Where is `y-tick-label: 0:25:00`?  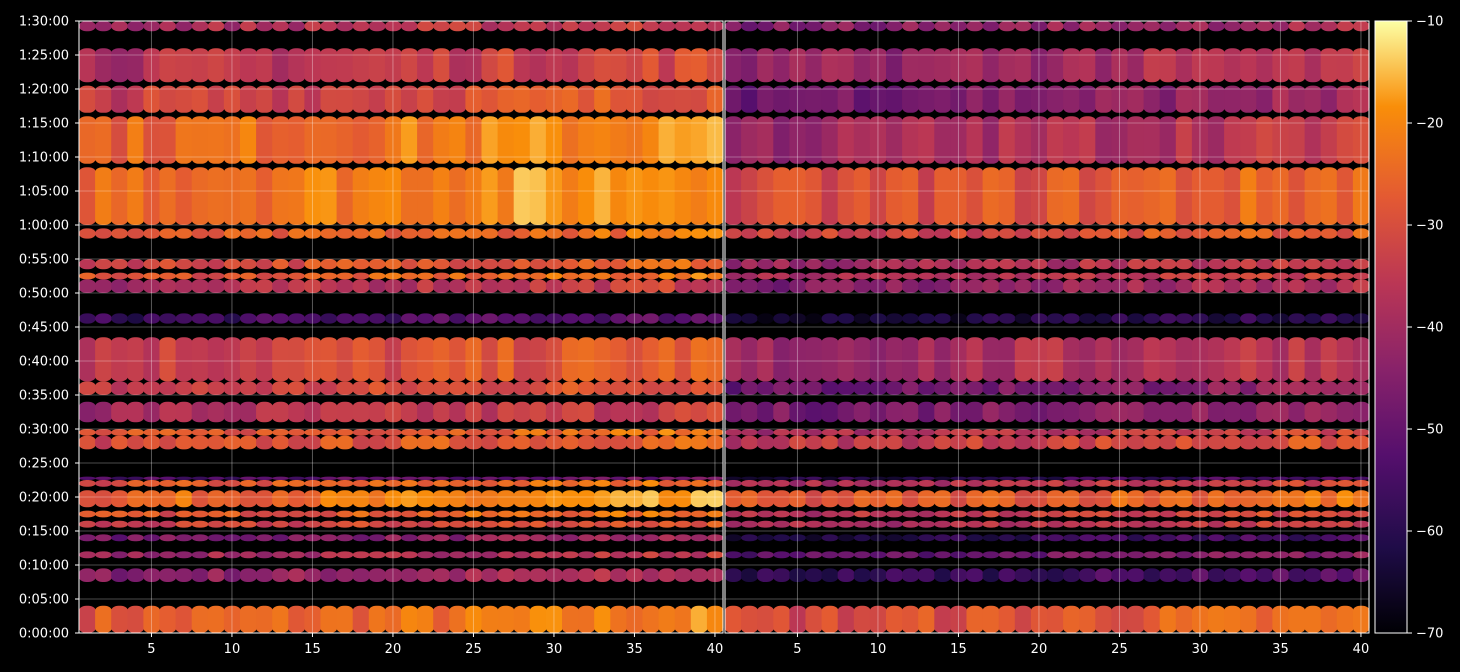
y-tick-label: 0:25:00 is located at coordinates (44, 464).